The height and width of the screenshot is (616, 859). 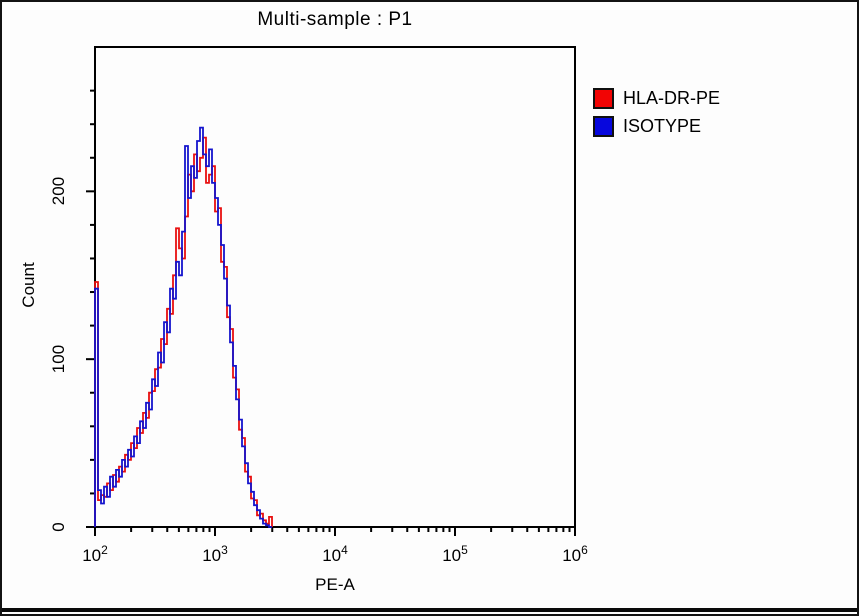 I want to click on legend-label: ISOTYPE, so click(x=662, y=126).